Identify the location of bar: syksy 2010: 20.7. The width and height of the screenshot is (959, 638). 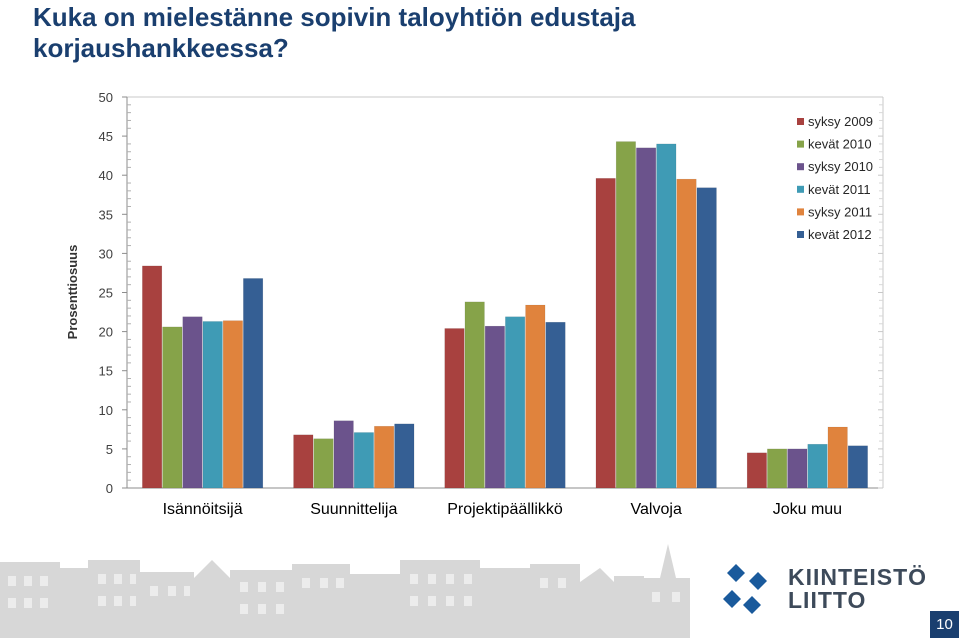
(494, 407).